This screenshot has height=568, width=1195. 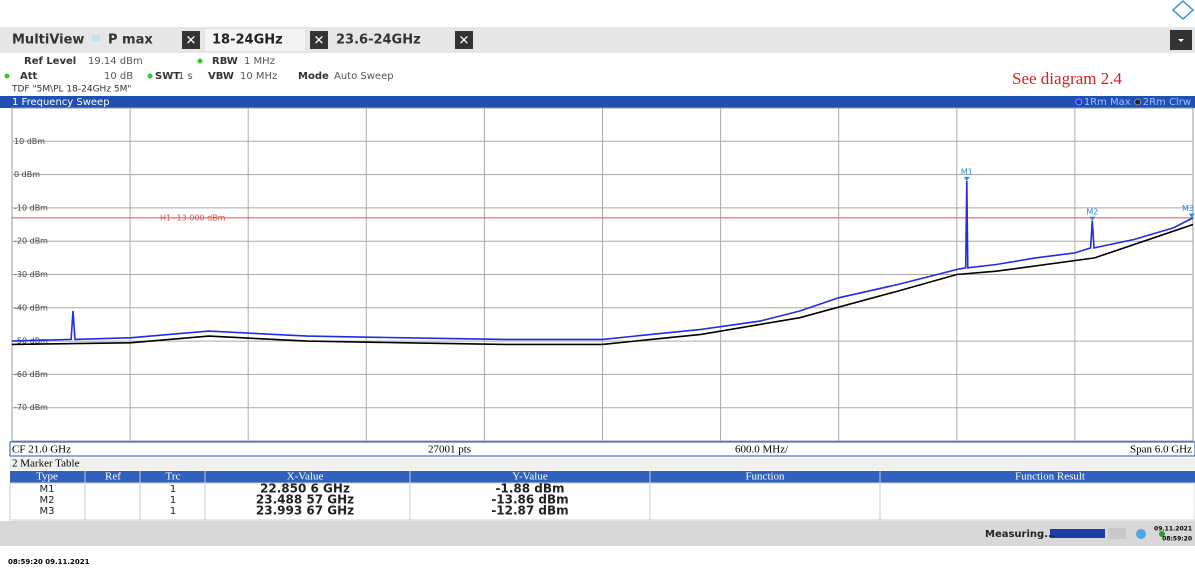 I want to click on setting-value: 10 dB, so click(x=118, y=76).